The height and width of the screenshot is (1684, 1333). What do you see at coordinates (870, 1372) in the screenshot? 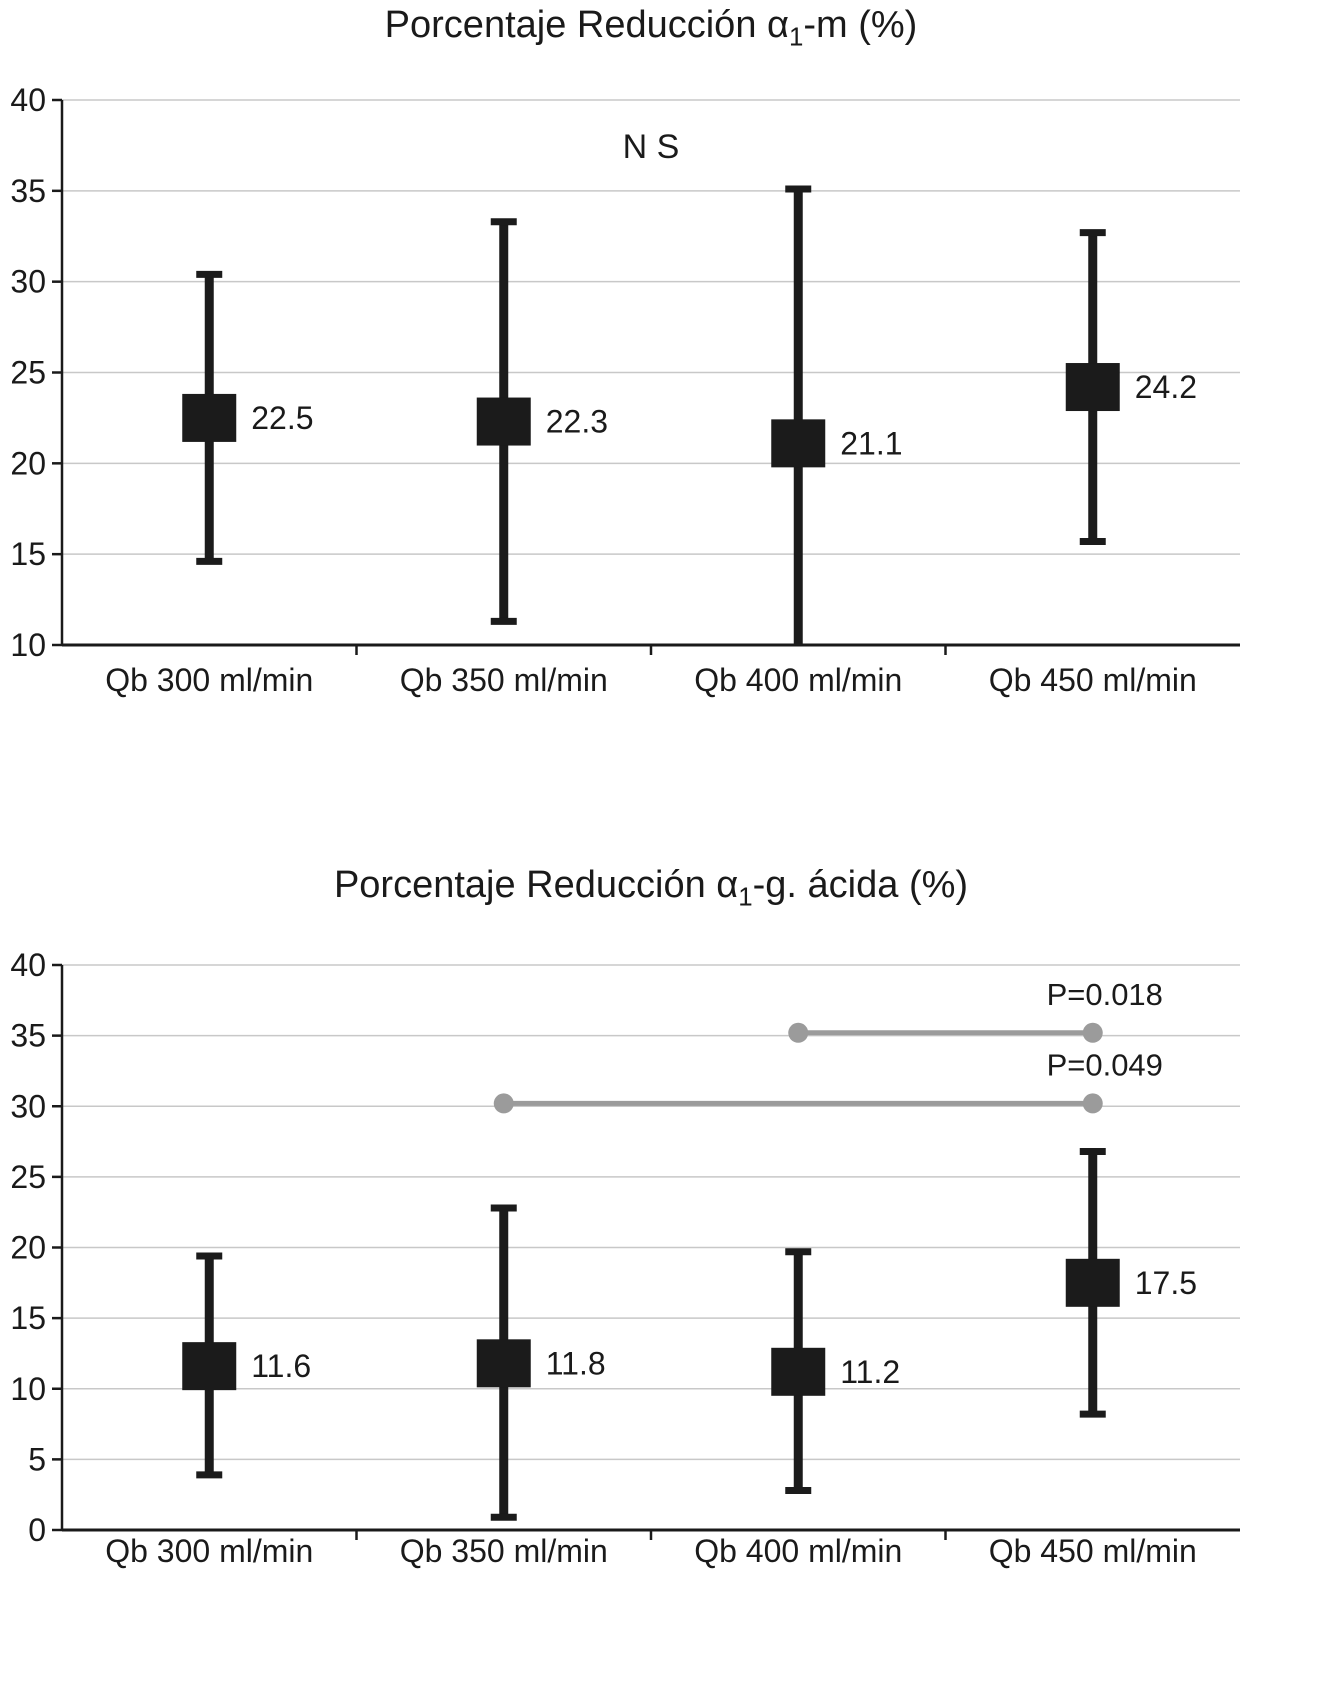
I see `value-label: 11.2` at bounding box center [870, 1372].